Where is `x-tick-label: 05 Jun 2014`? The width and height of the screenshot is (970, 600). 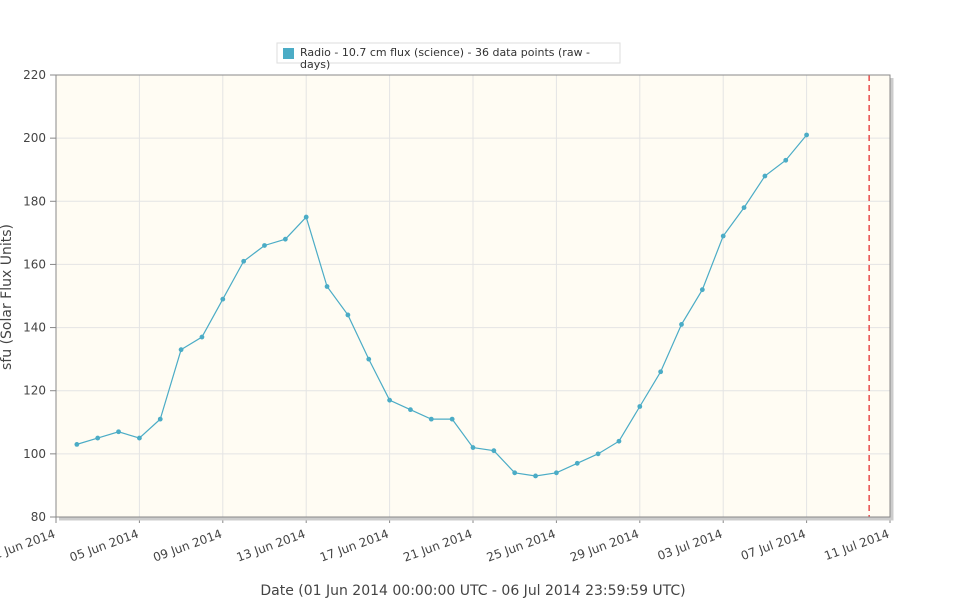 x-tick-label: 05 Jun 2014 is located at coordinates (104, 546).